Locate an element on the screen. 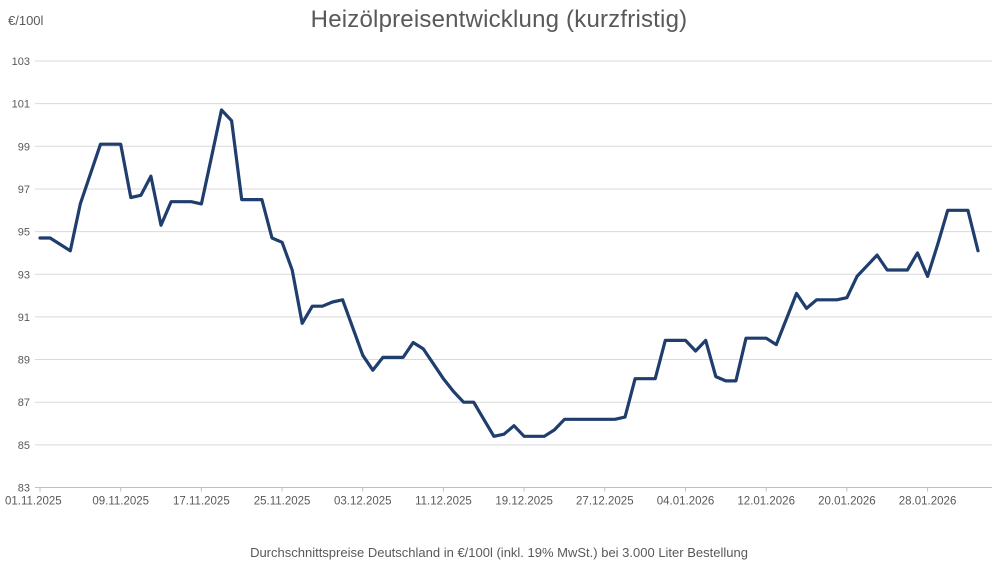 This screenshot has height=577, width=998. x-axis-tick-label: 12.01.2026 is located at coordinates (766, 502).